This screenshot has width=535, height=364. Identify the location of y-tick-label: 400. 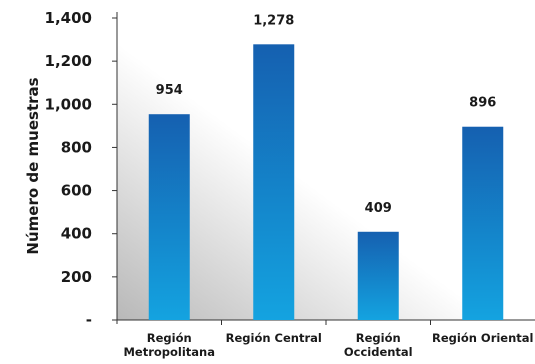
(76, 234).